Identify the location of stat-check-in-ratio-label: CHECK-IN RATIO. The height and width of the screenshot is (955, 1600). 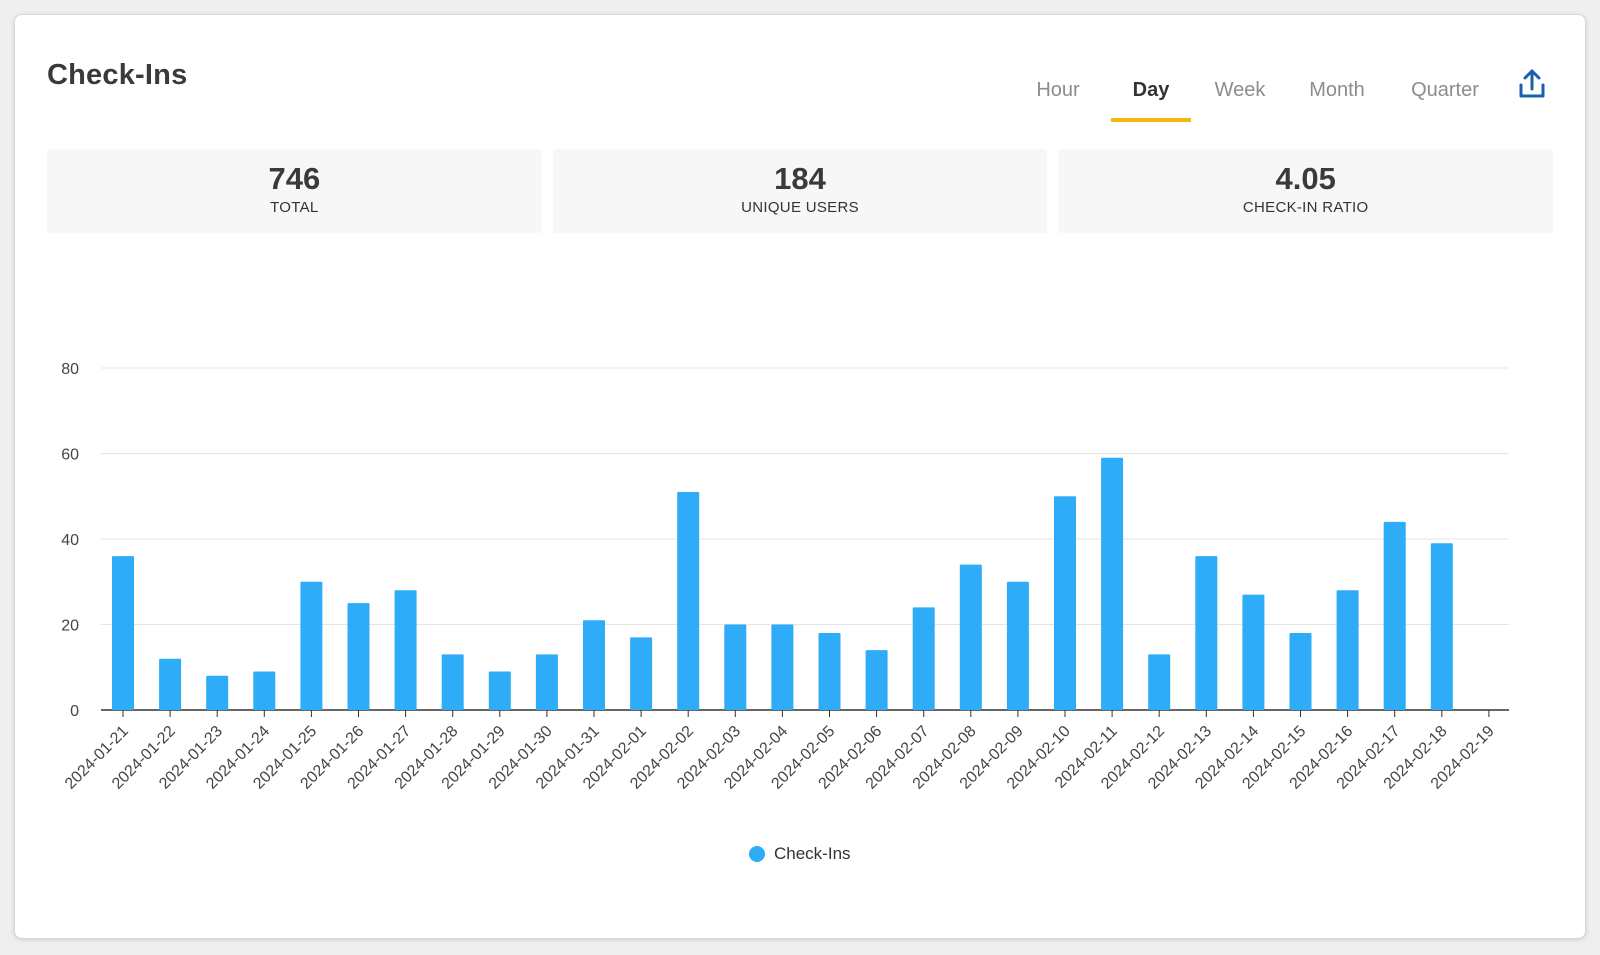
(1305, 207).